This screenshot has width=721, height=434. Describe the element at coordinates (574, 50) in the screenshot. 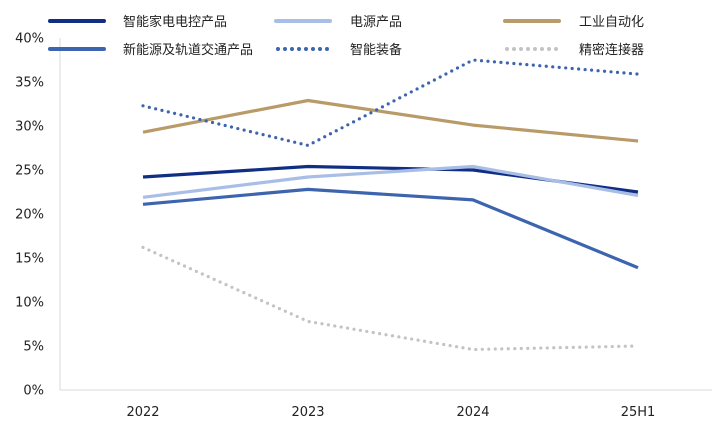

I see `legend-item: 精密连接器` at that location.